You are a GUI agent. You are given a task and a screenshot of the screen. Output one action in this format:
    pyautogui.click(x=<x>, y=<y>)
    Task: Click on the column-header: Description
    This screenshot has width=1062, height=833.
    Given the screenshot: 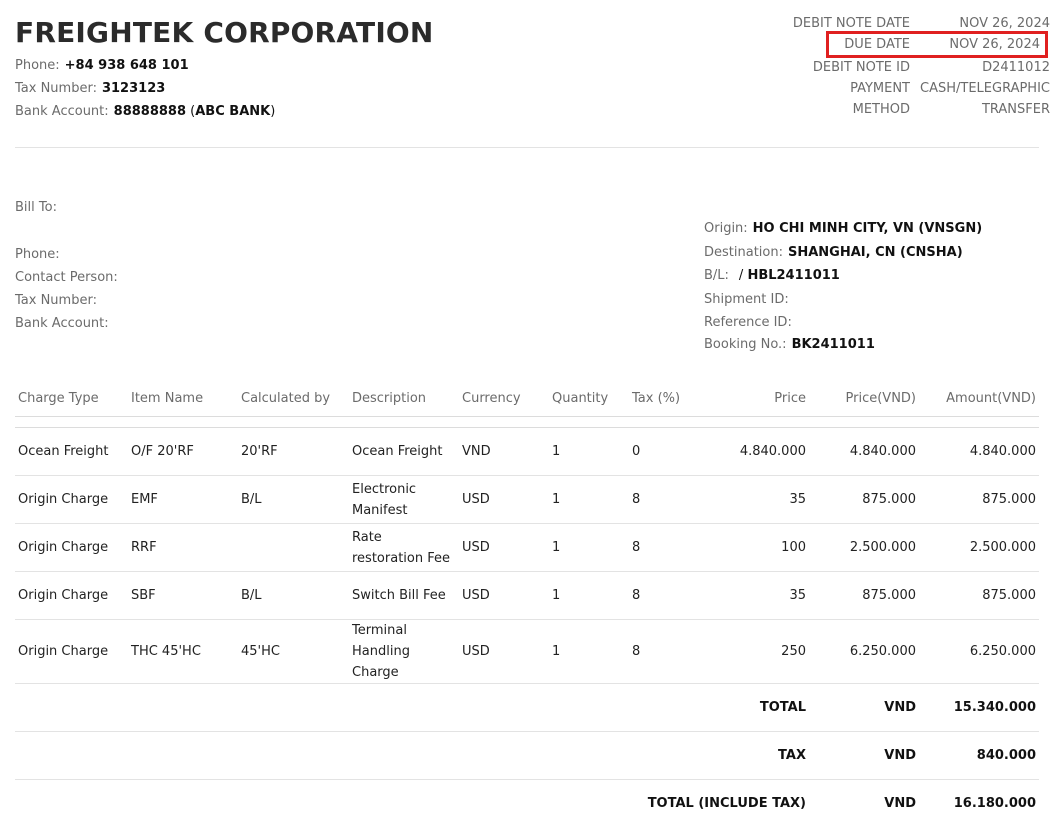 What is the action you would take?
    pyautogui.click(x=404, y=398)
    